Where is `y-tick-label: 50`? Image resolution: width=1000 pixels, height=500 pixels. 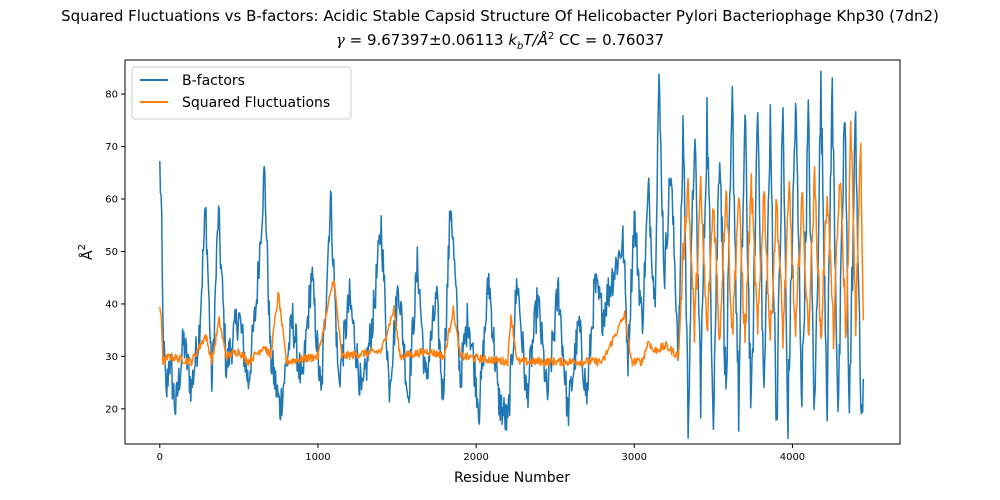
y-tick-label: 50 is located at coordinates (111, 252).